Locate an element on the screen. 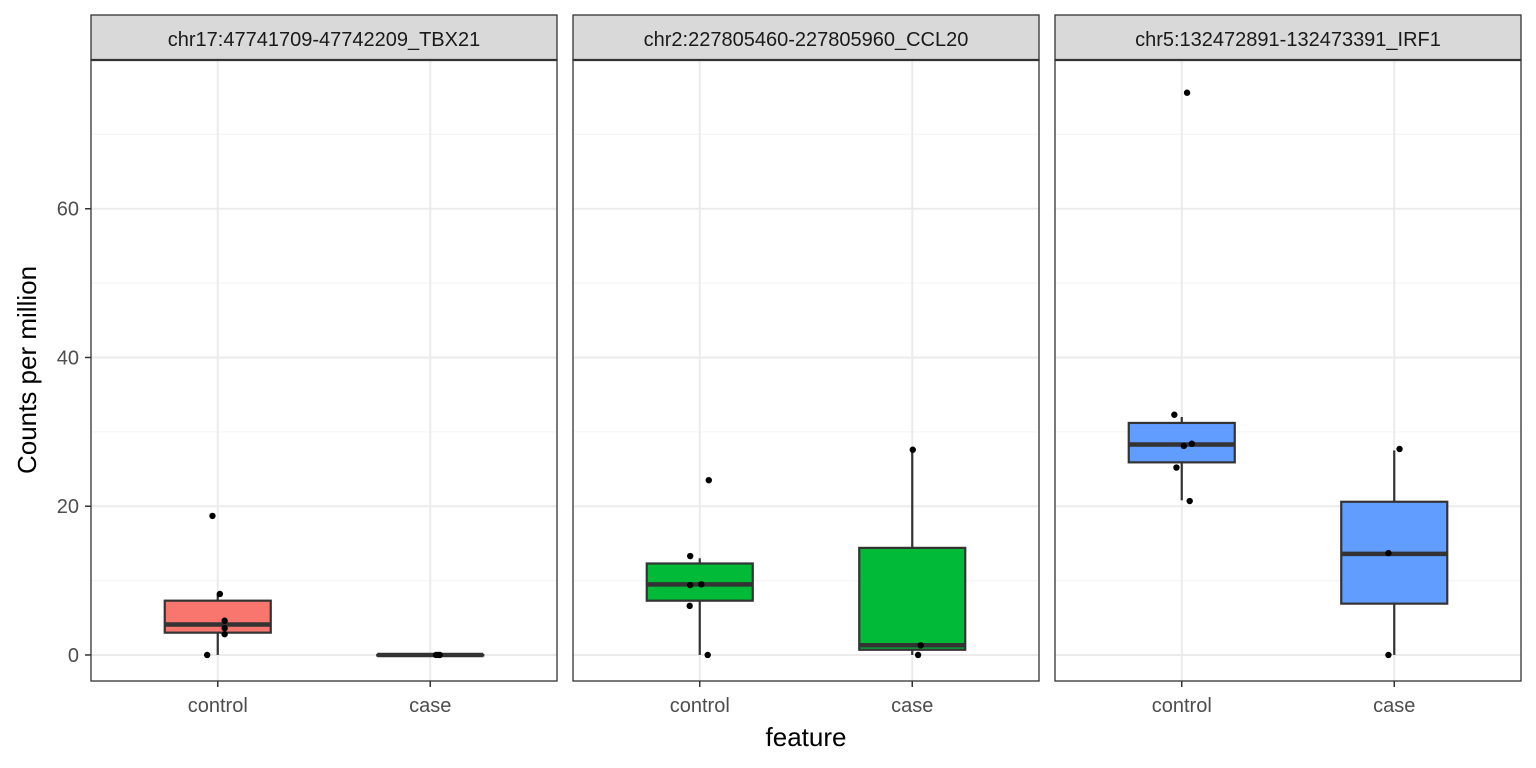 The width and height of the screenshot is (1536, 768). y-tick-label: 60 is located at coordinates (68, 210).